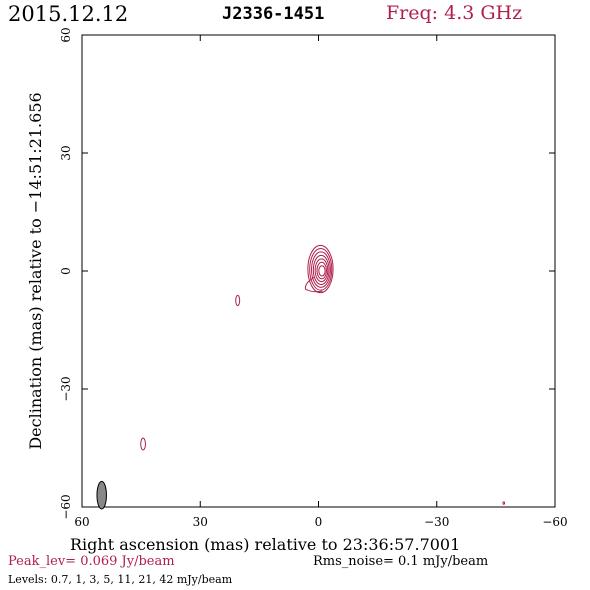 The width and height of the screenshot is (590, 590). I want to click on x-tick-label: 60, so click(81, 522).